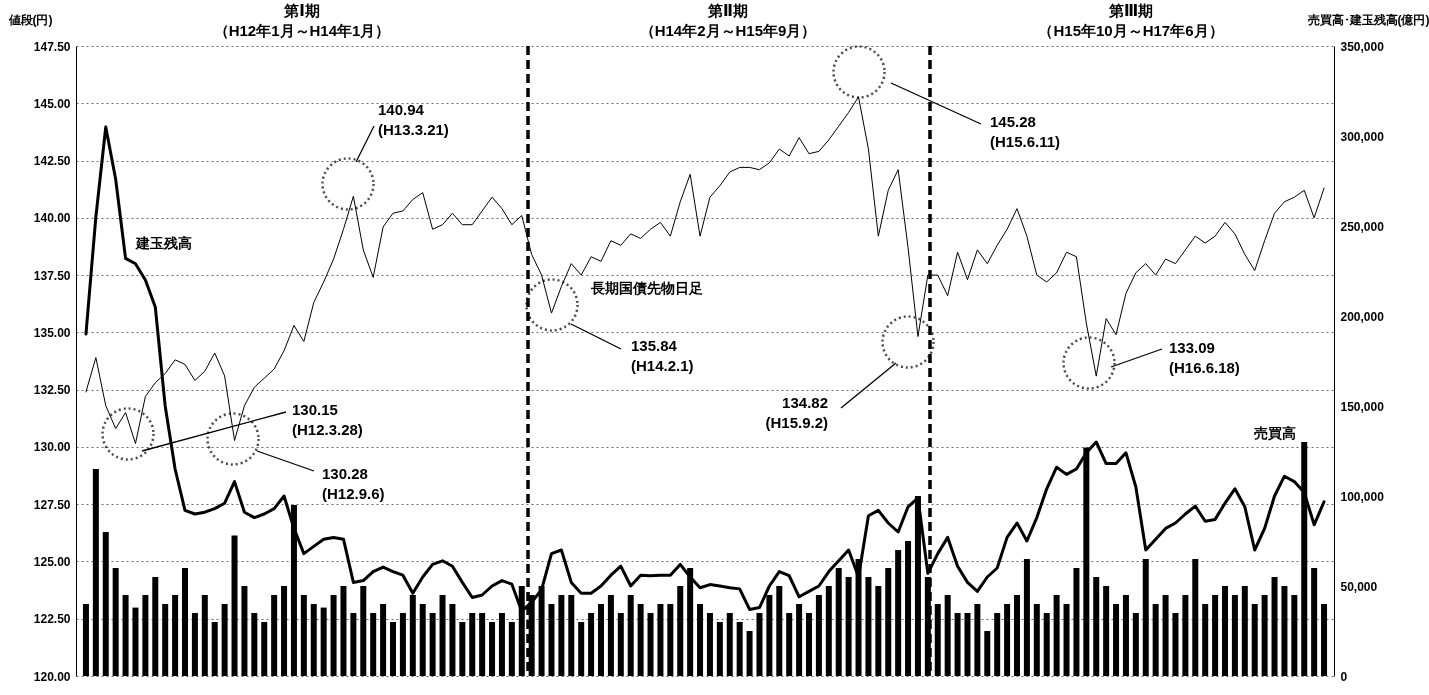 The height and width of the screenshot is (695, 1429). What do you see at coordinates (796, 412) in the screenshot?
I see `annotation: 134.82 (H15.9.2)` at bounding box center [796, 412].